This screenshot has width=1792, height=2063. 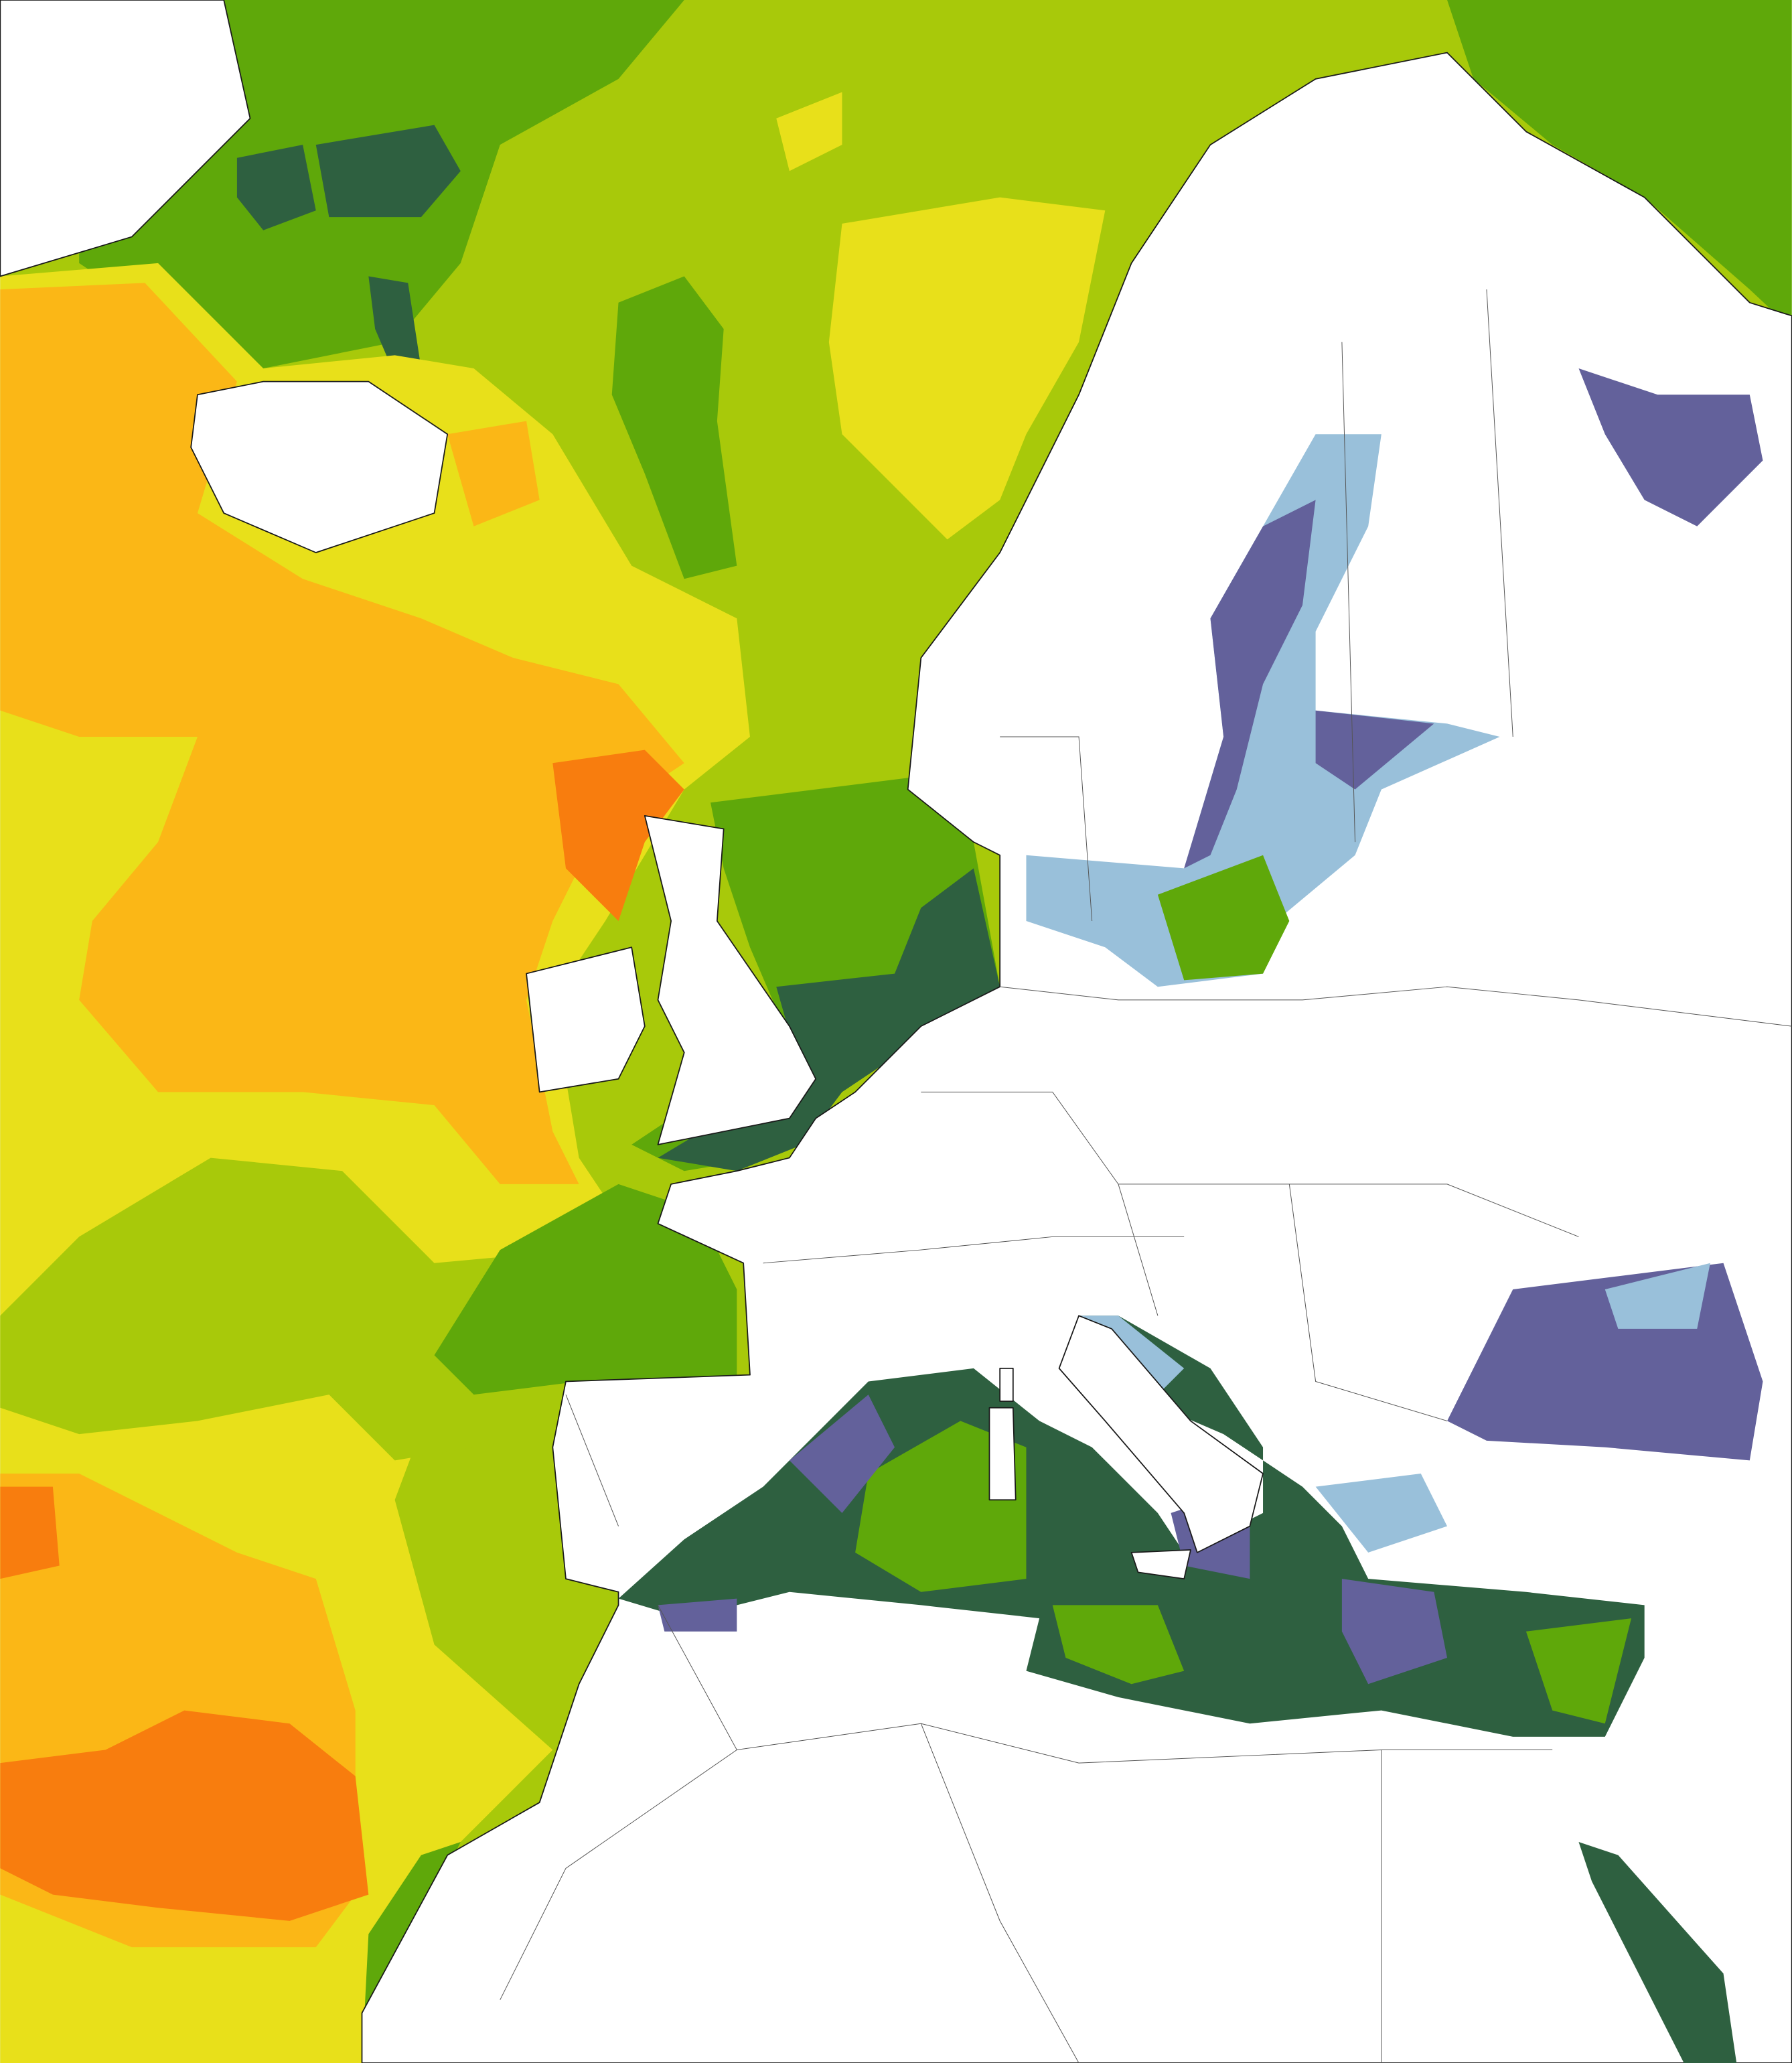 What do you see at coordinates (1670, 447) in the screenshot?
I see `white-sea` at bounding box center [1670, 447].